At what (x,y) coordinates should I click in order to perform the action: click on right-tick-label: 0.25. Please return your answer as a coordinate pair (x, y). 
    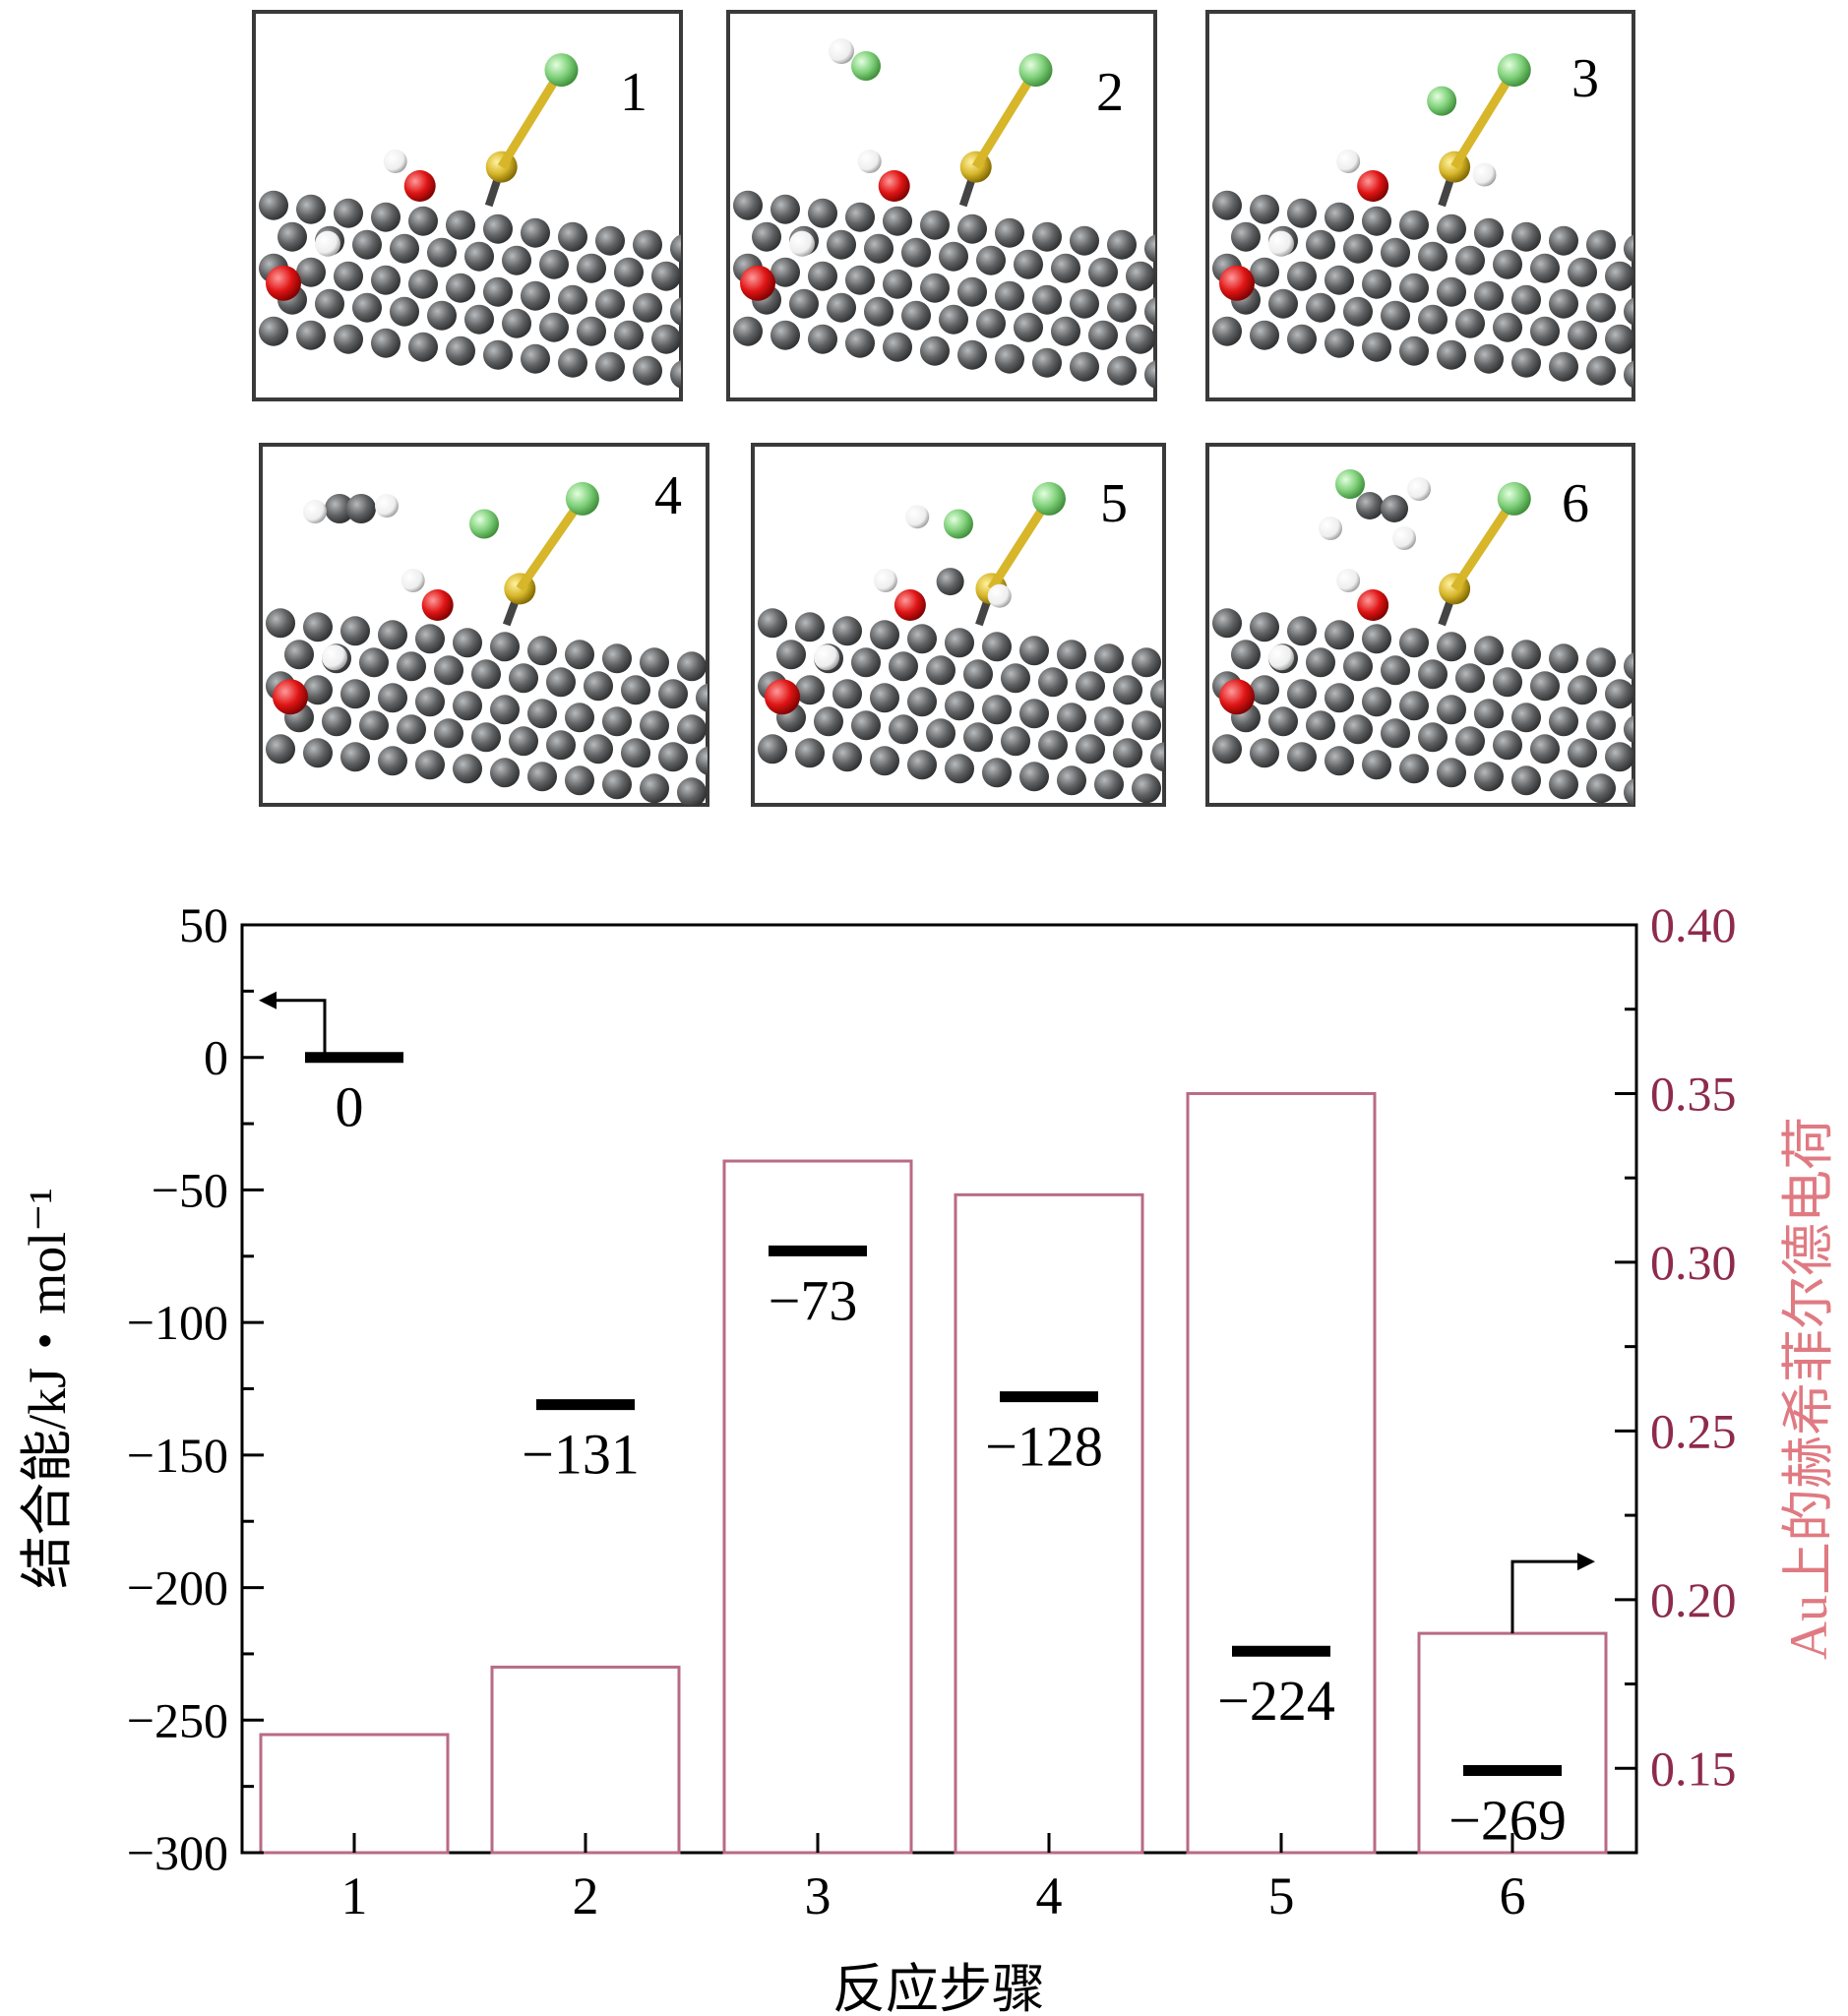
    Looking at the image, I should click on (1693, 1431).